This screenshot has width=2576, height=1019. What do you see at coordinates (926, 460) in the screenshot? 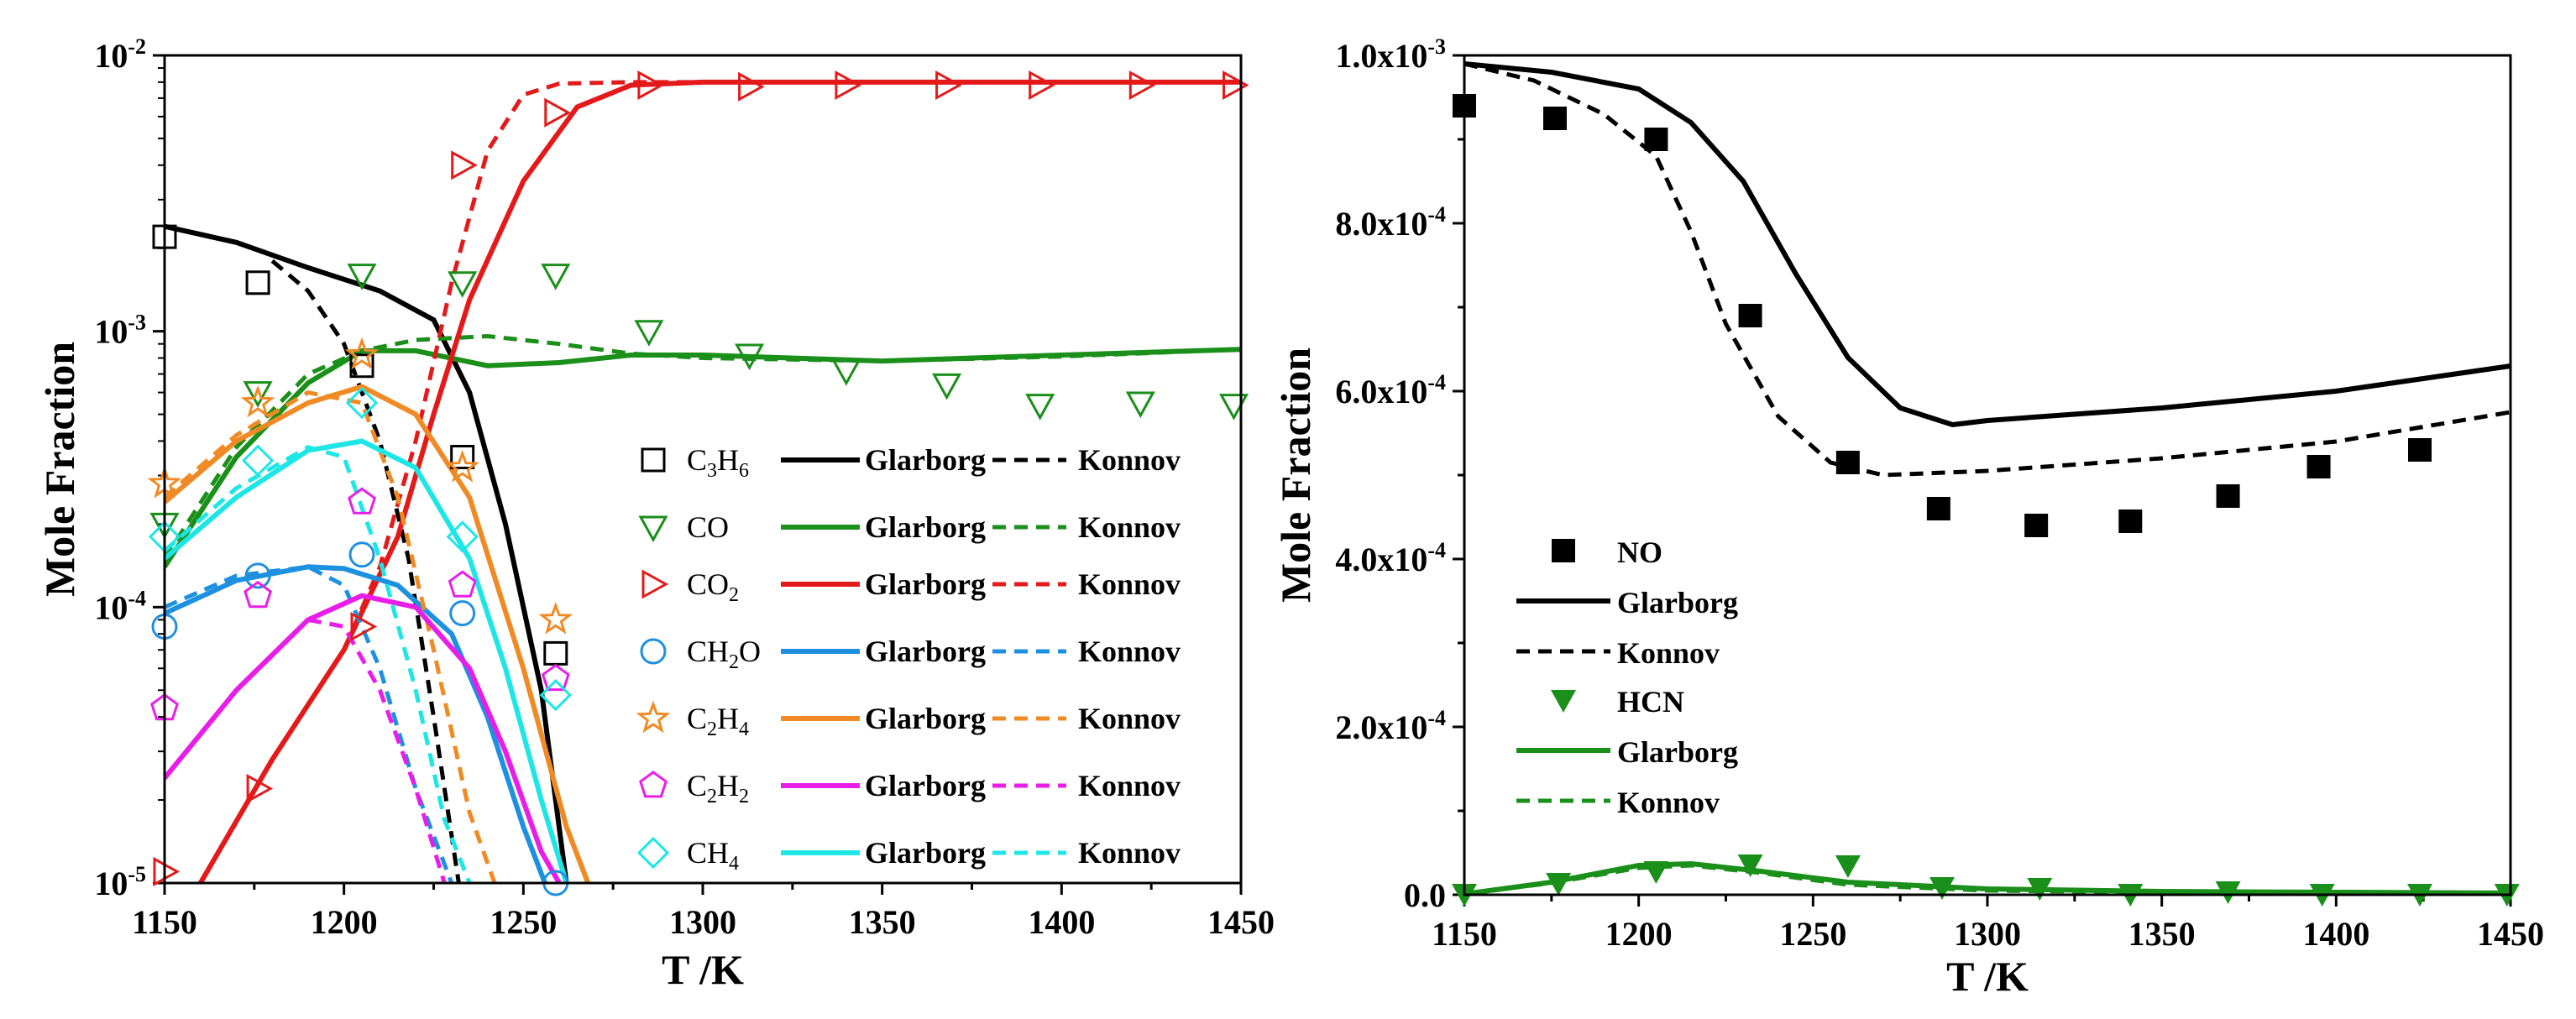
I see `c3h6-legend-glarborg-text: Glarborg` at bounding box center [926, 460].